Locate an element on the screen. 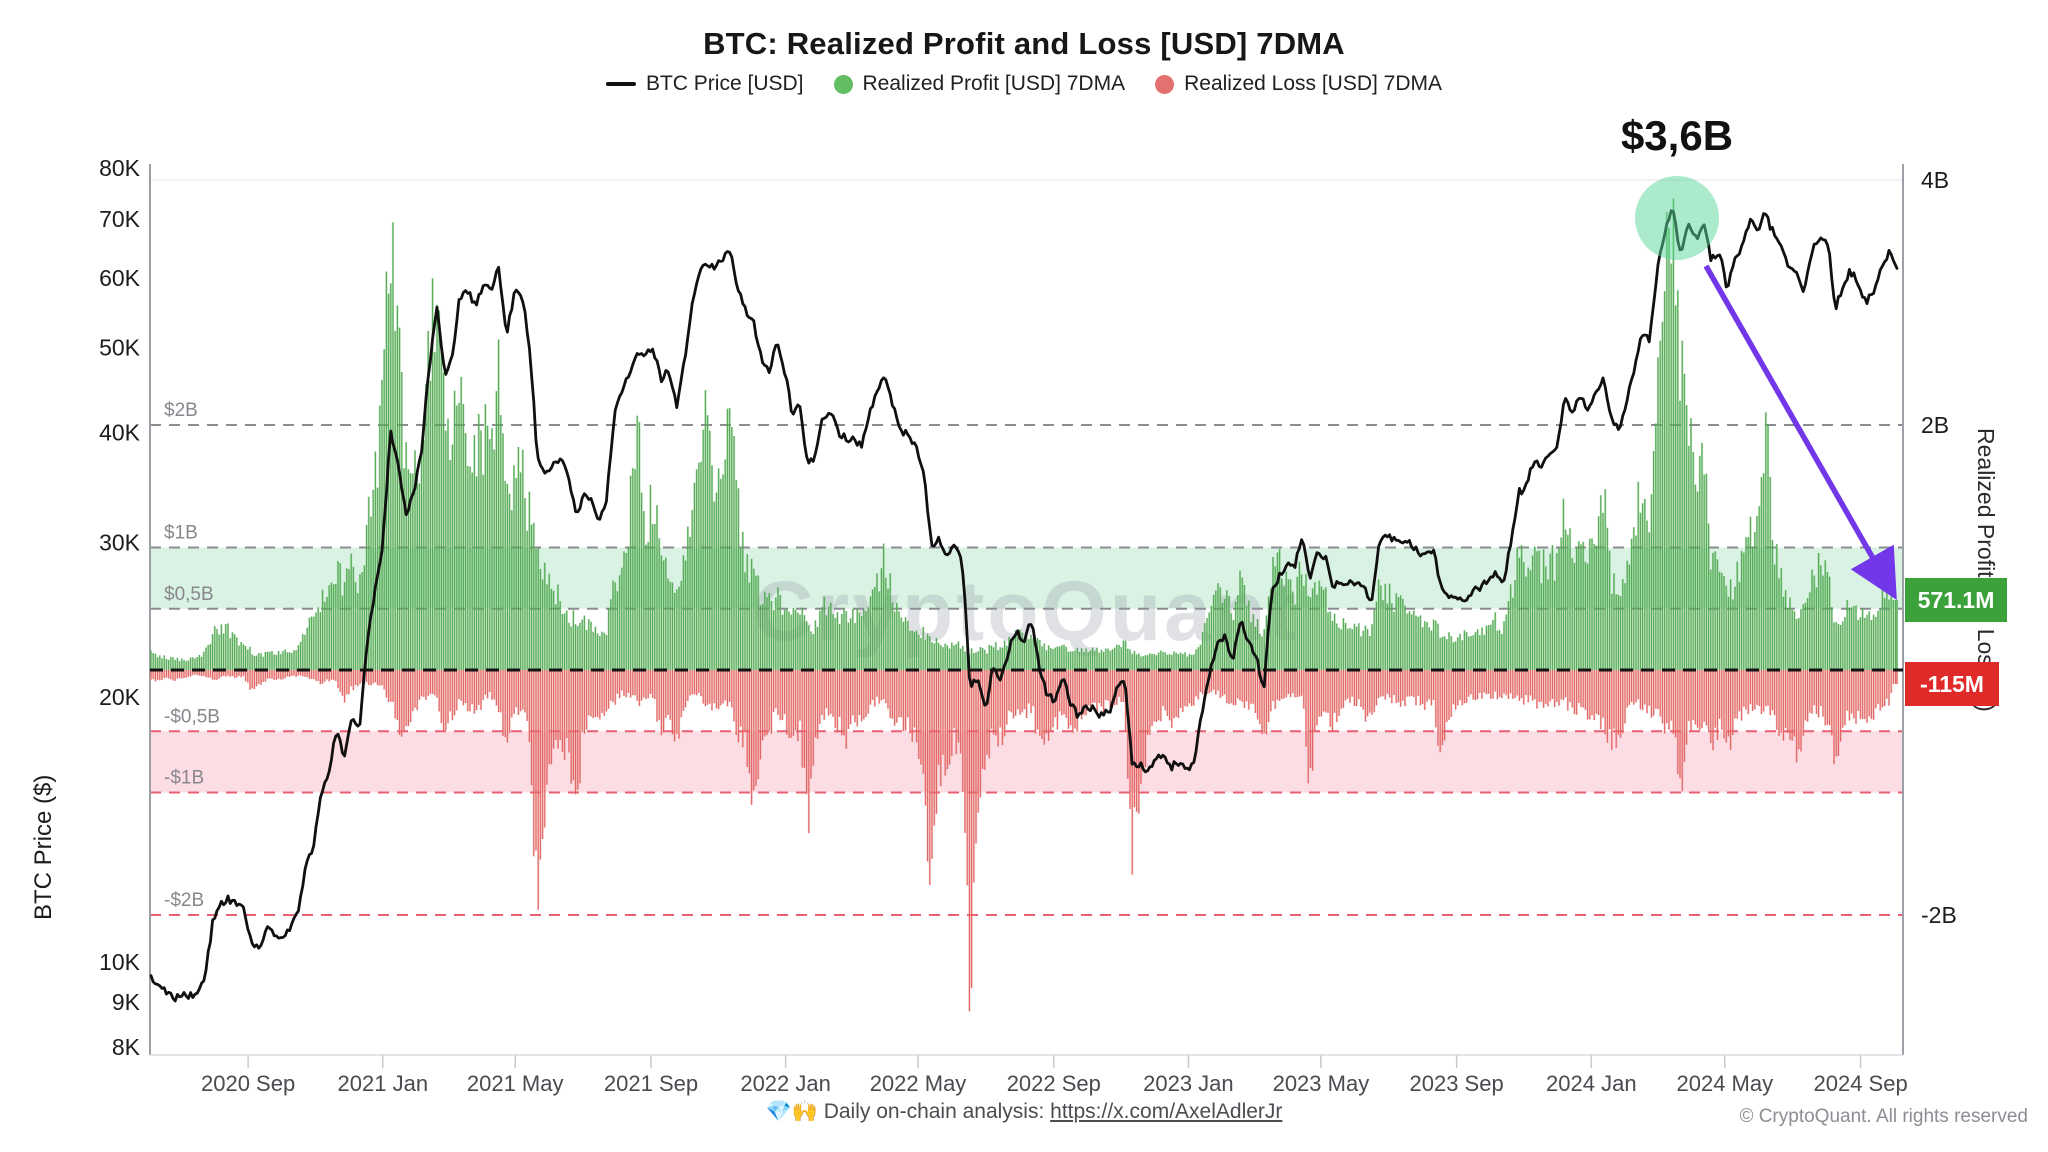 This screenshot has height=1152, width=2048. svg-text: 40K is located at coordinates (120, 433).